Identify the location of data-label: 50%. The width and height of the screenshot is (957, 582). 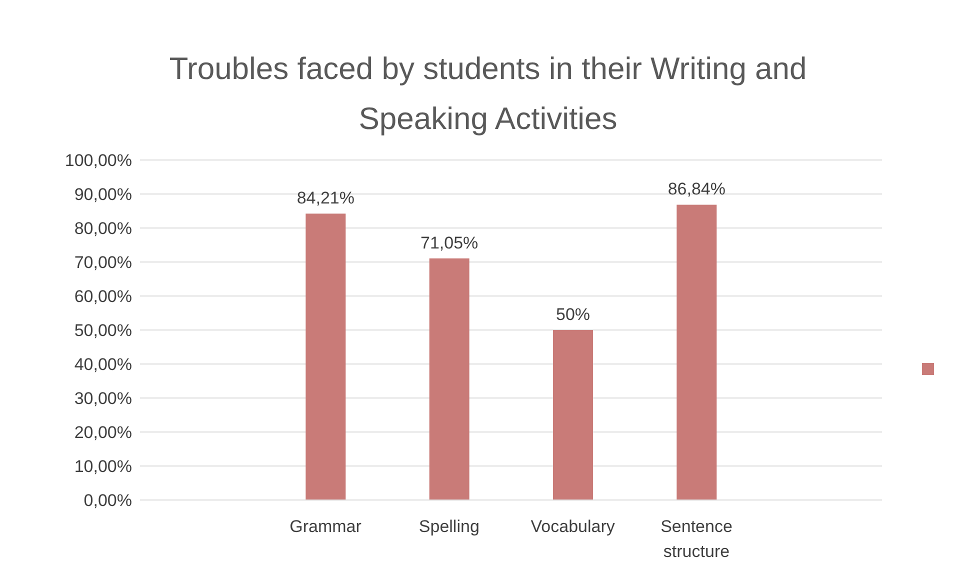
(573, 314).